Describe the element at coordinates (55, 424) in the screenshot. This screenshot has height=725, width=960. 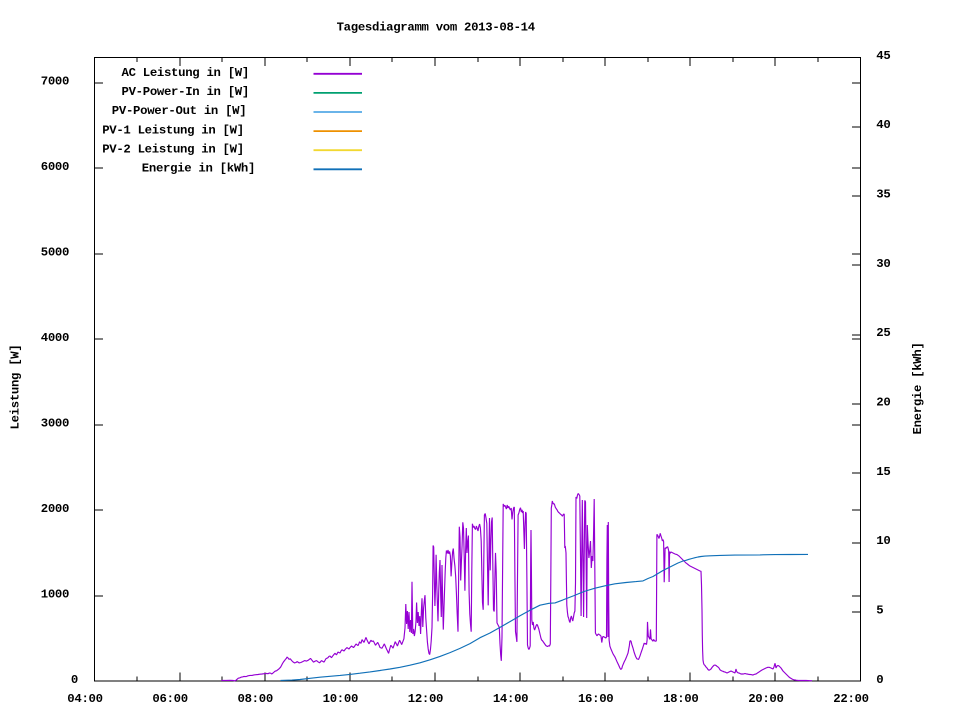
I see `svg-text: 3000` at that location.